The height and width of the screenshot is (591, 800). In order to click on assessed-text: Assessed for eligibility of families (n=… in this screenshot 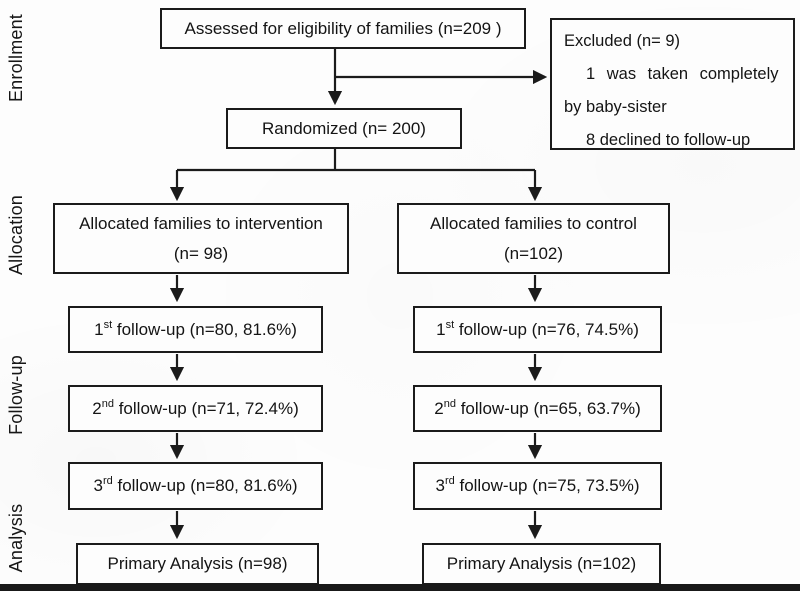, I will do `click(343, 28)`.